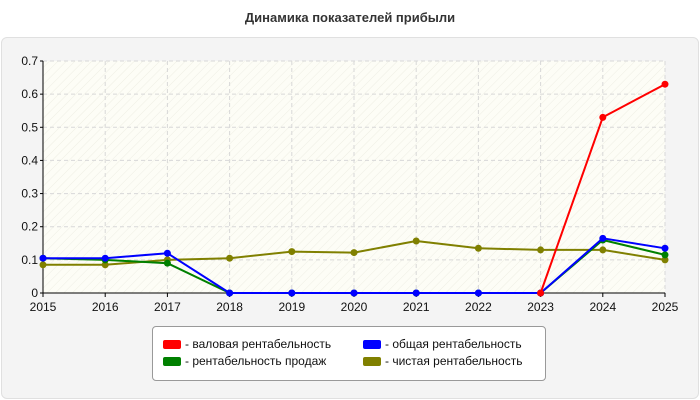 The height and width of the screenshot is (400, 700). Describe the element at coordinates (29, 160) in the screenshot. I see `y-tick-label: 0.4` at that location.